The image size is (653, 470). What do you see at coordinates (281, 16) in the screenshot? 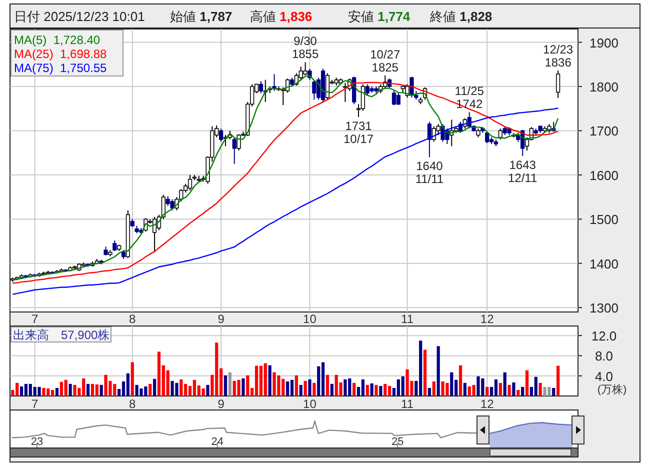
I see `text: 高値 1,836` at bounding box center [281, 16].